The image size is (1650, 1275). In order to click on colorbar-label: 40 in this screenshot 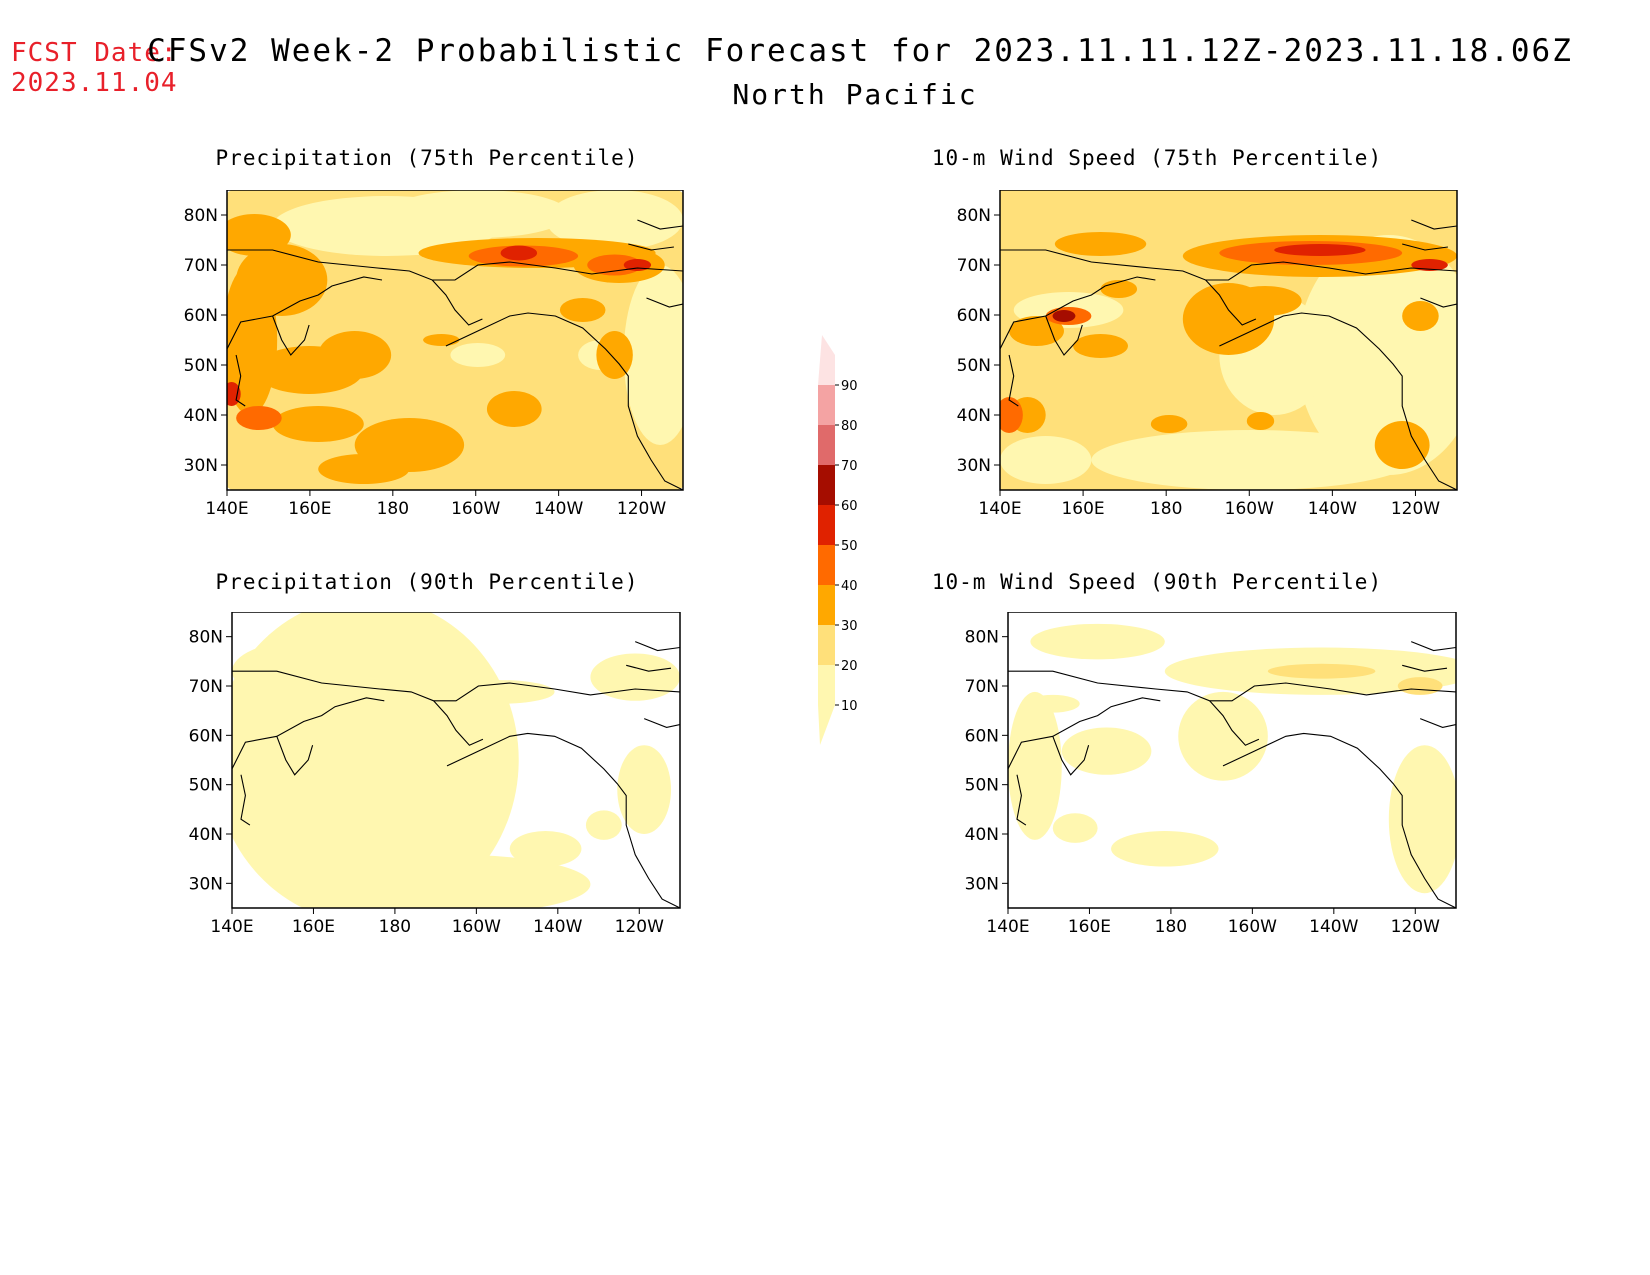, I will do `click(849, 586)`.